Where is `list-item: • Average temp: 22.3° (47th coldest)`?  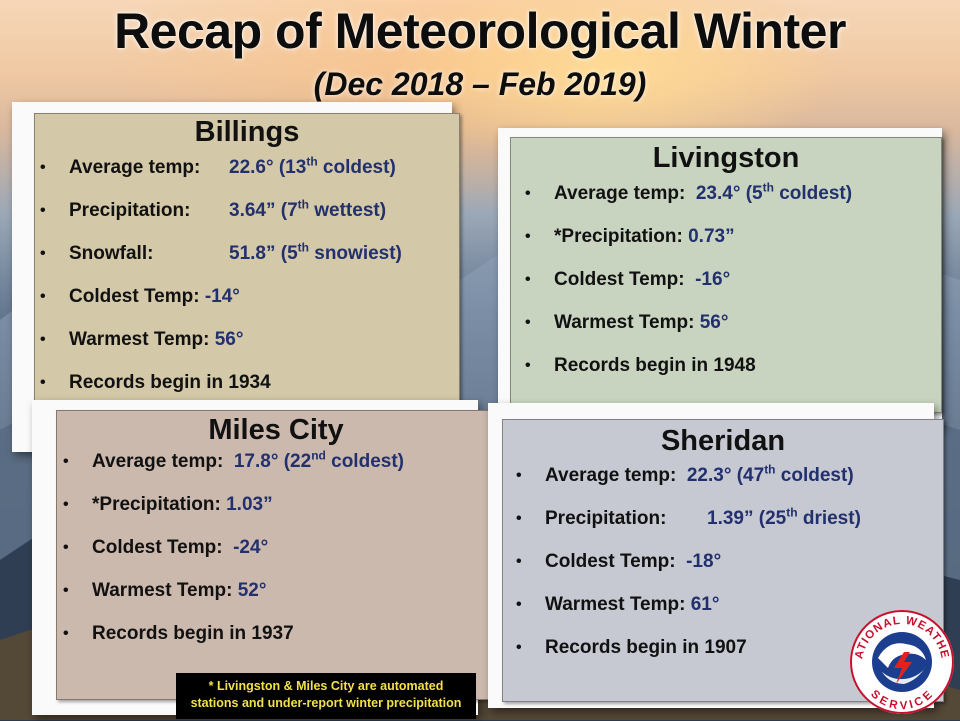
list-item: • Average temp: 22.3° (47th coldest) is located at coordinates (685, 474).